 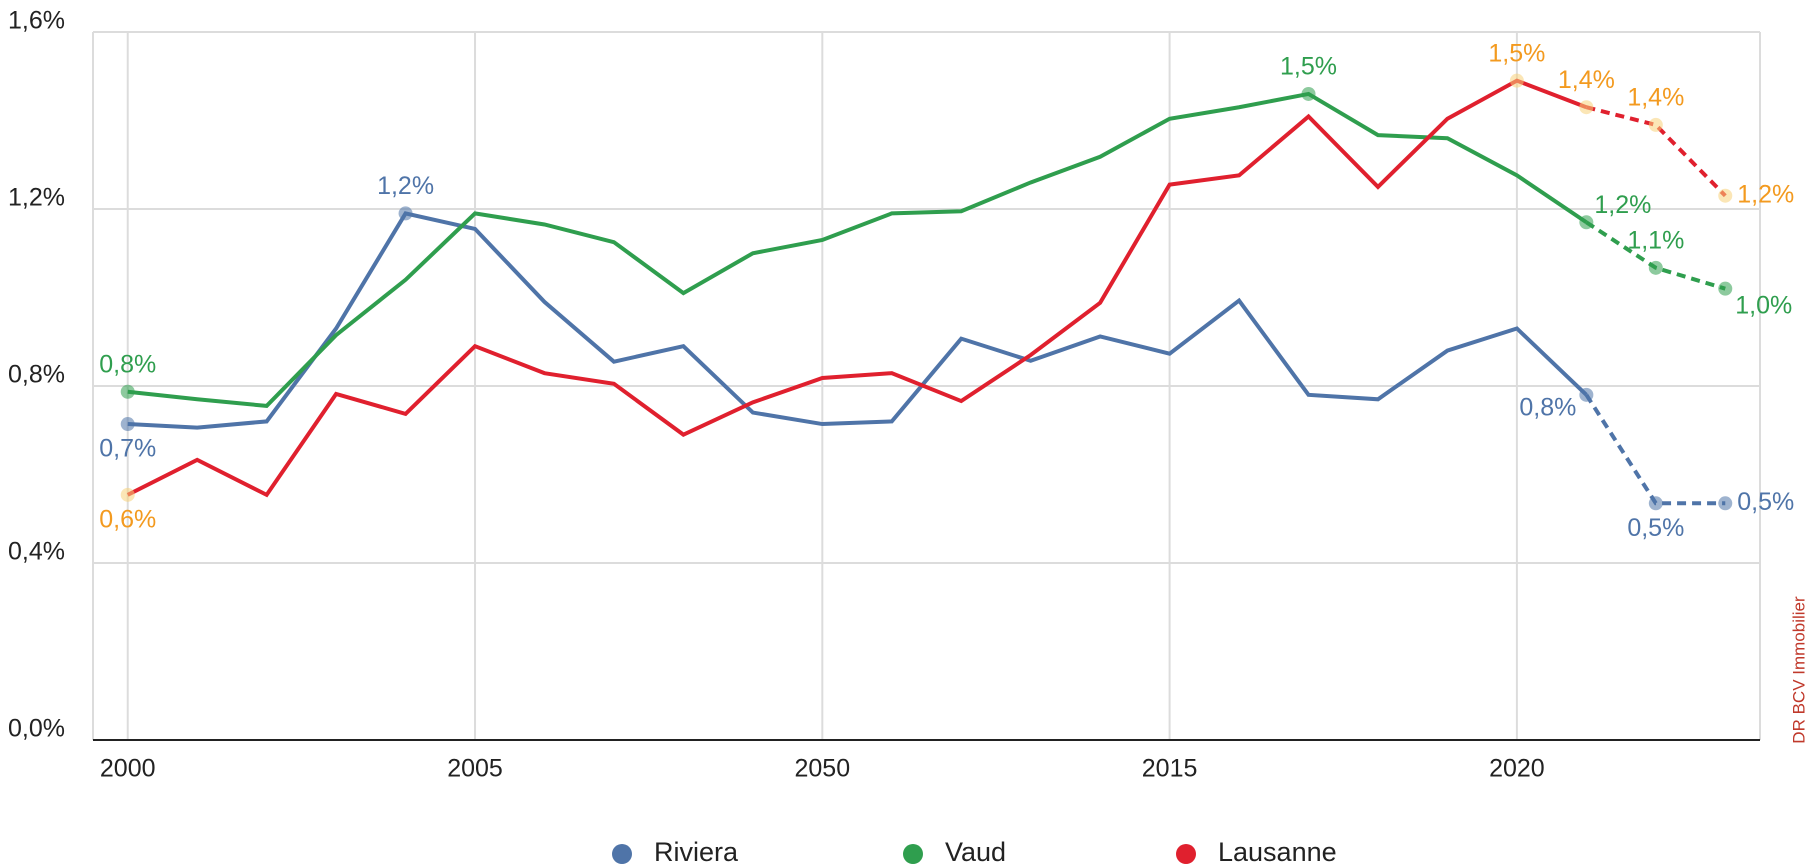 What do you see at coordinates (1517, 769) in the screenshot?
I see `x-tick-label: 2020` at bounding box center [1517, 769].